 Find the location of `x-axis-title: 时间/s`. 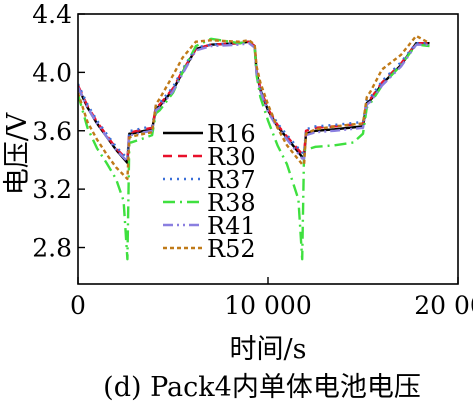

x-axis-title: 时间/s is located at coordinates (268, 349).